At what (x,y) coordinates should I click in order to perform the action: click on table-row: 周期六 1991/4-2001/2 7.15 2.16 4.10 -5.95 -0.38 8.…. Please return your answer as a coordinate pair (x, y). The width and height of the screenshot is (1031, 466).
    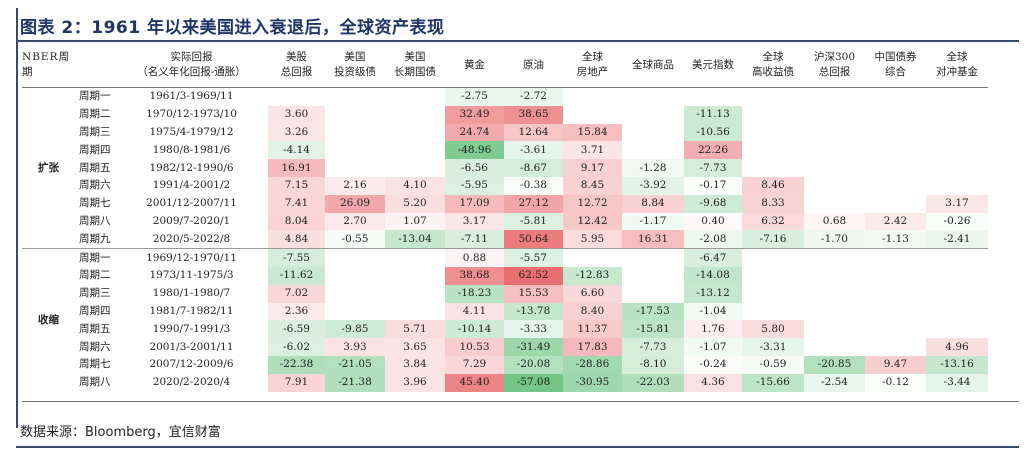
    Looking at the image, I should click on (505, 185).